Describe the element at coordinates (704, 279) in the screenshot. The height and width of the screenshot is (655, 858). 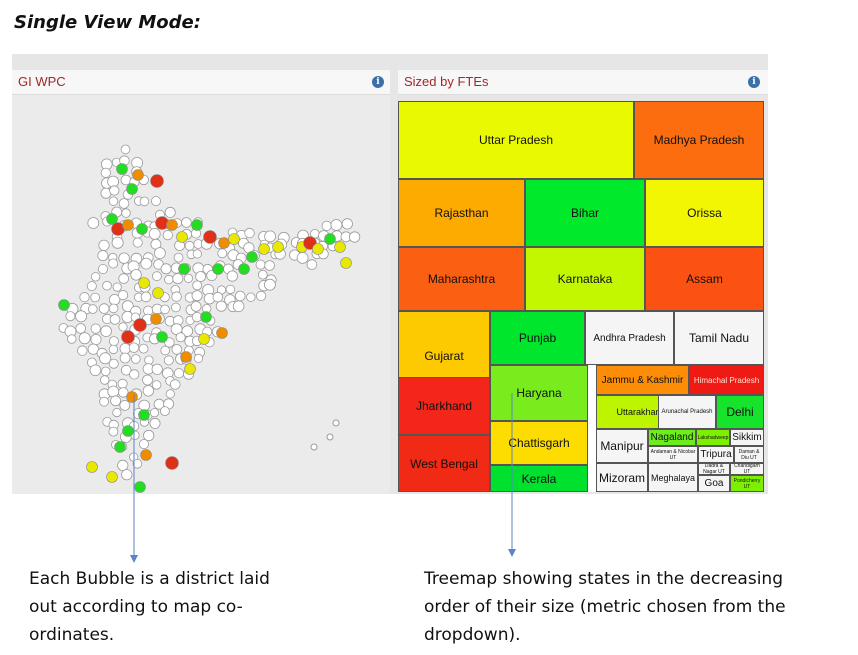
I see `treemap-tile: Assam` at that location.